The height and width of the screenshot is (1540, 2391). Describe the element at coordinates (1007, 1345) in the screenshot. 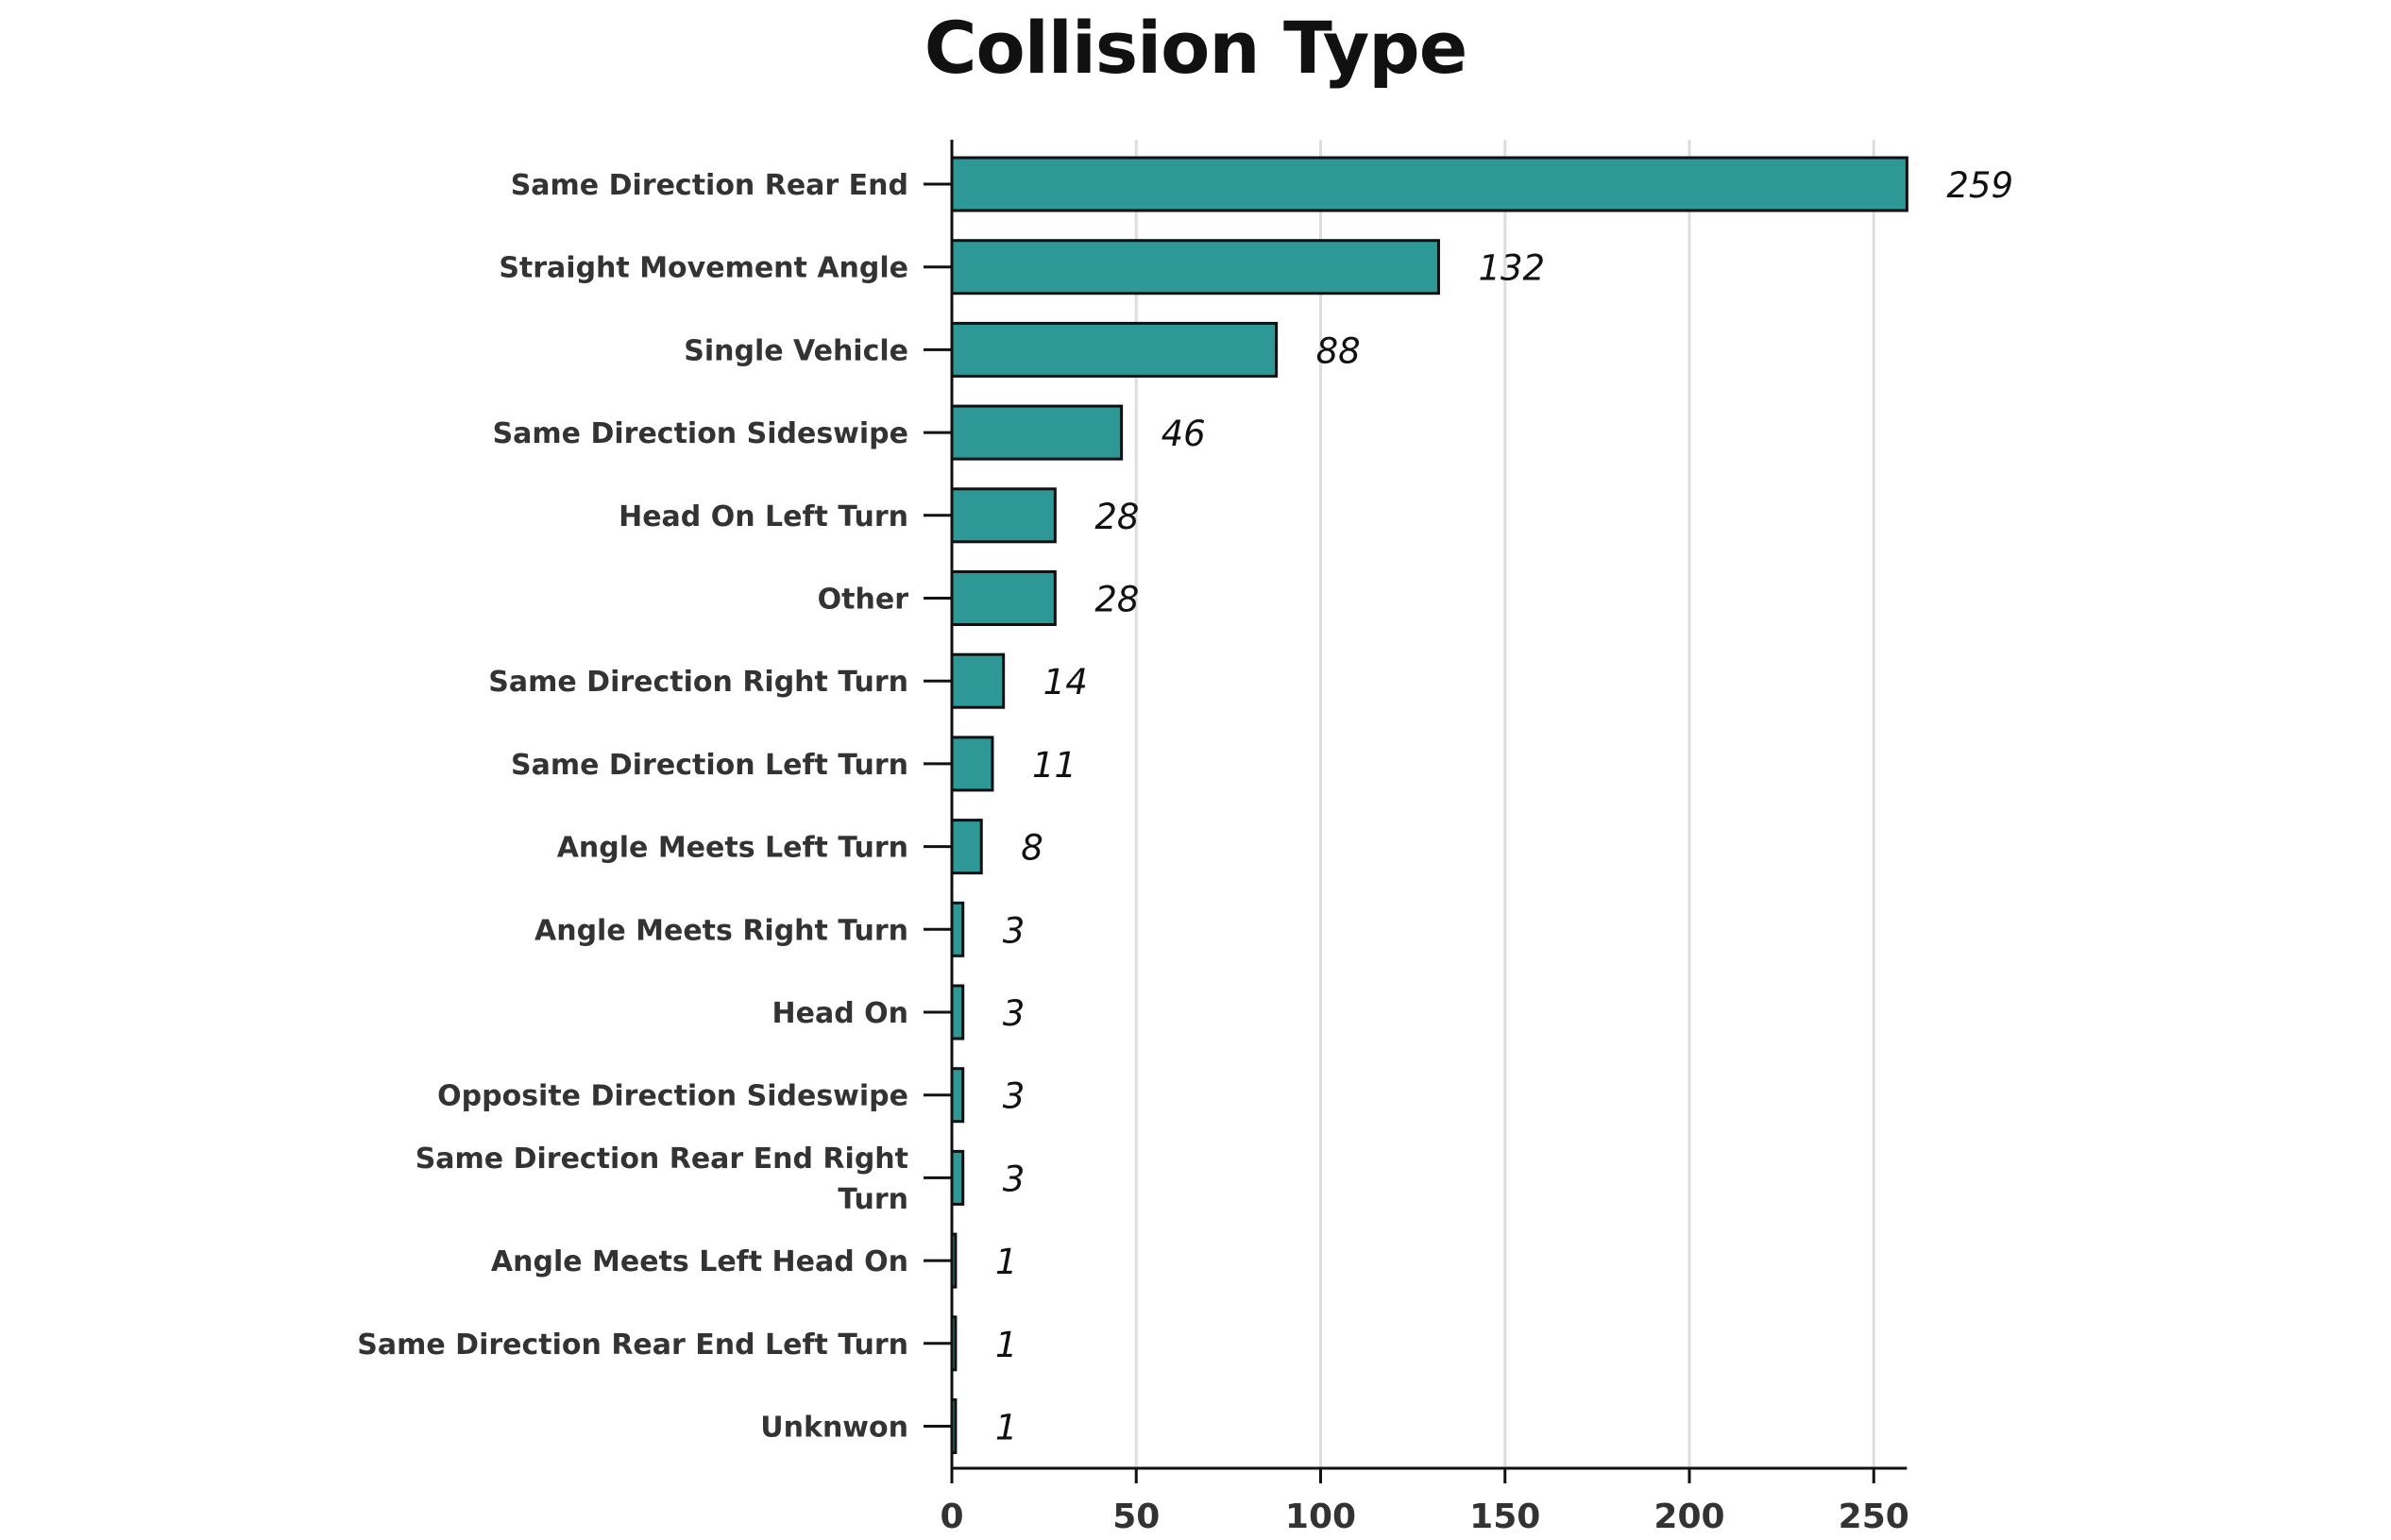

I see `value-label-14: 1` at that location.